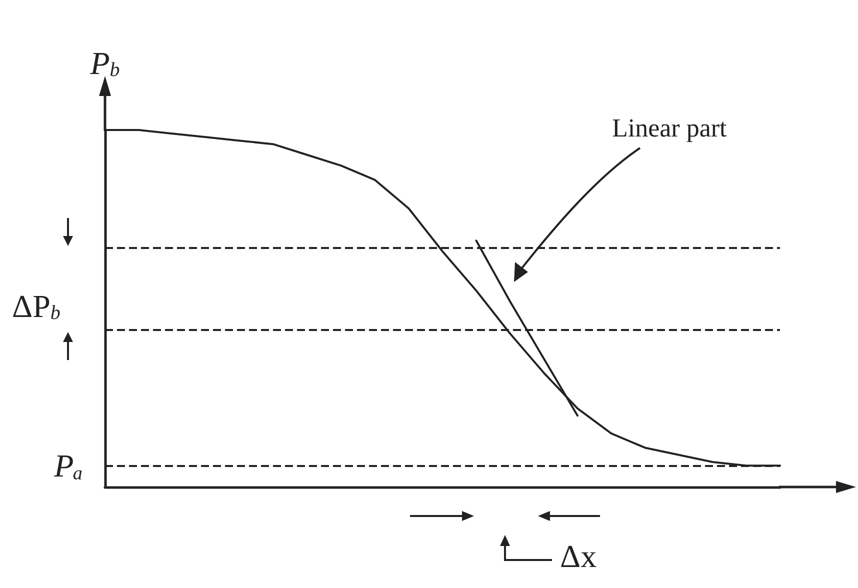 This screenshot has width=858, height=588. I want to click on text: ΔPb, so click(36, 306).